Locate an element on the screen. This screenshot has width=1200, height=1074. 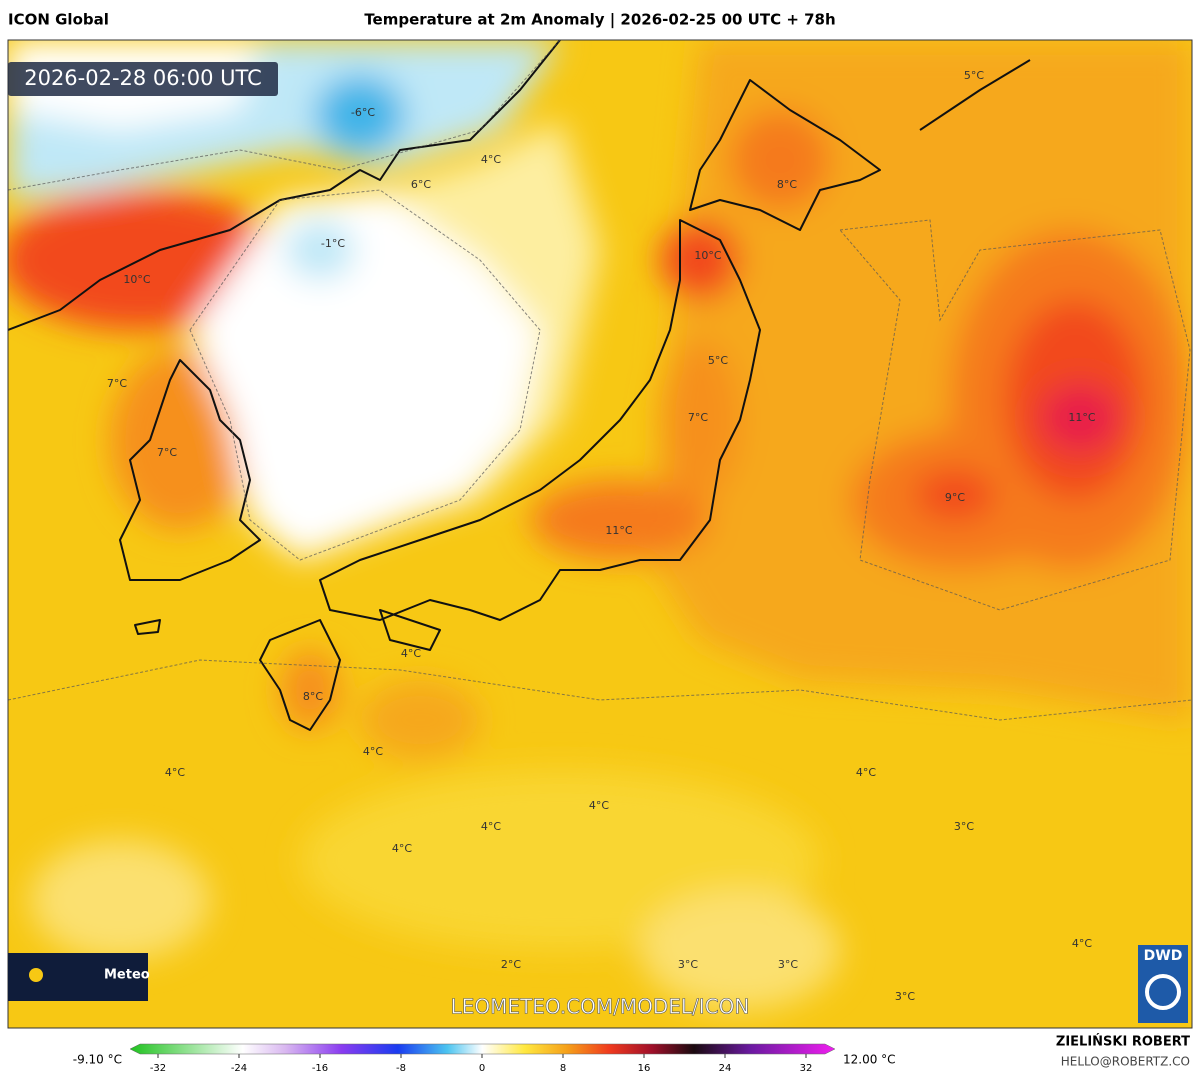
colorbar-tick-label: 32 is located at coordinates (806, 1068).